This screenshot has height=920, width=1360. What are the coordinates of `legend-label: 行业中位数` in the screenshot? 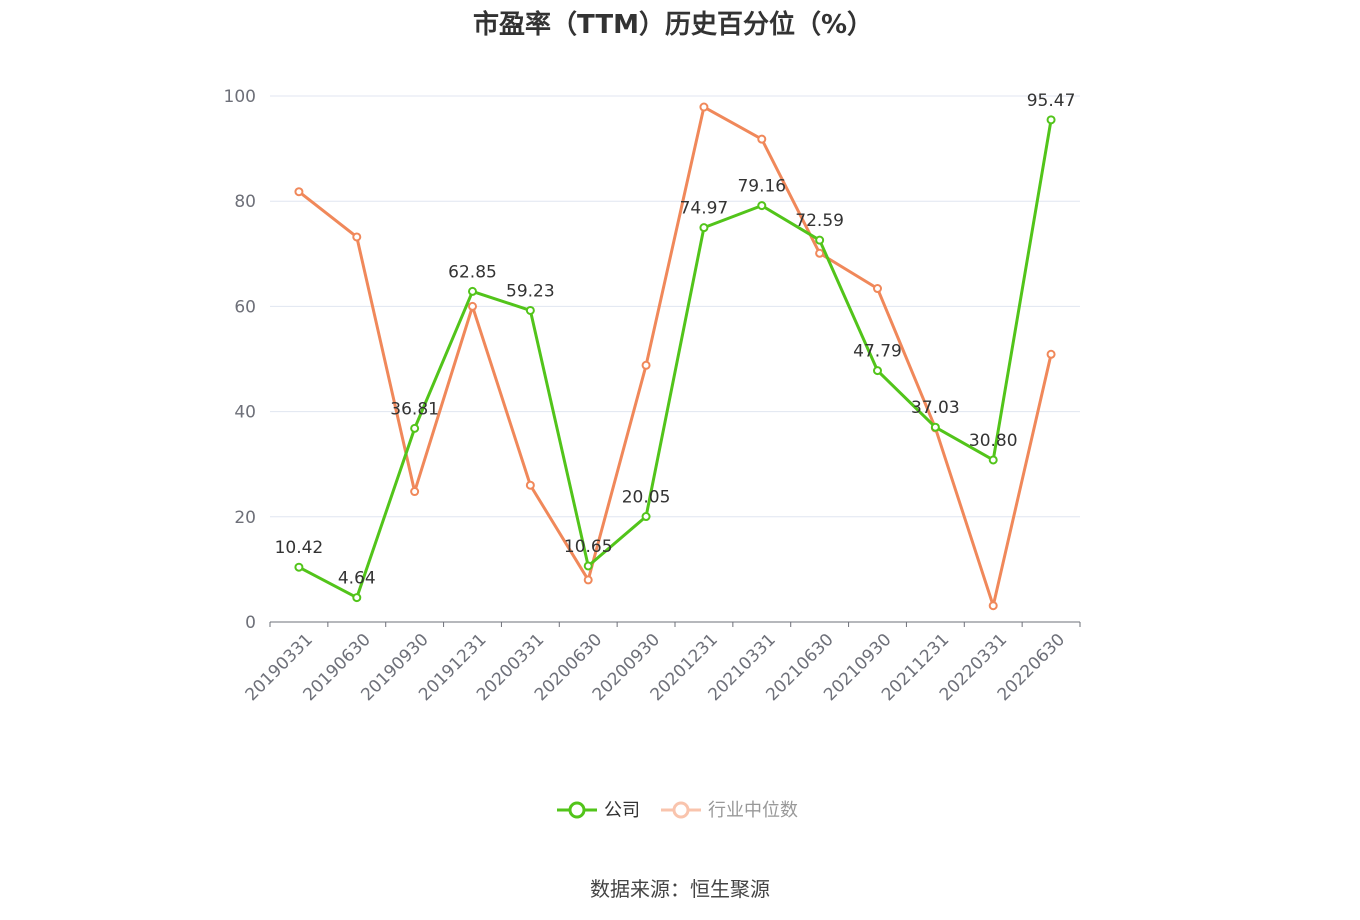 It's located at (753, 810).